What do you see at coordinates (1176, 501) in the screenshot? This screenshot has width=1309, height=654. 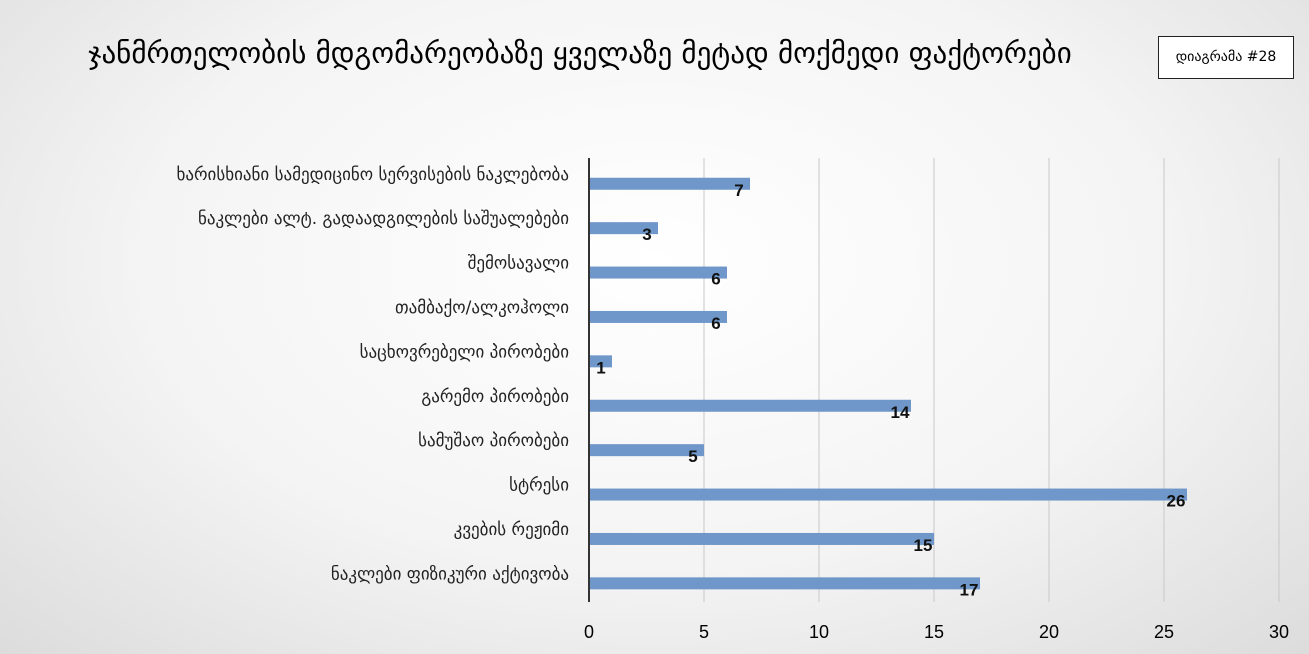 I see `data-label-7: 26` at bounding box center [1176, 501].